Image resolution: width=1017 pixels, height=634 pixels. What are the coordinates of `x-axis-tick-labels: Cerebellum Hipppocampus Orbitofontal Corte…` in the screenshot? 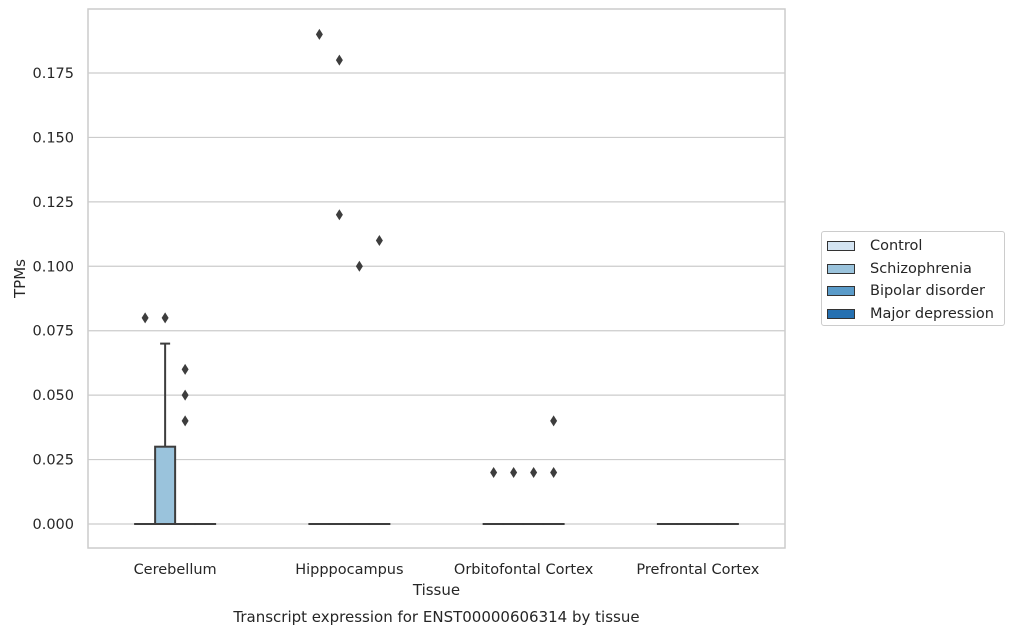 It's located at (447, 570).